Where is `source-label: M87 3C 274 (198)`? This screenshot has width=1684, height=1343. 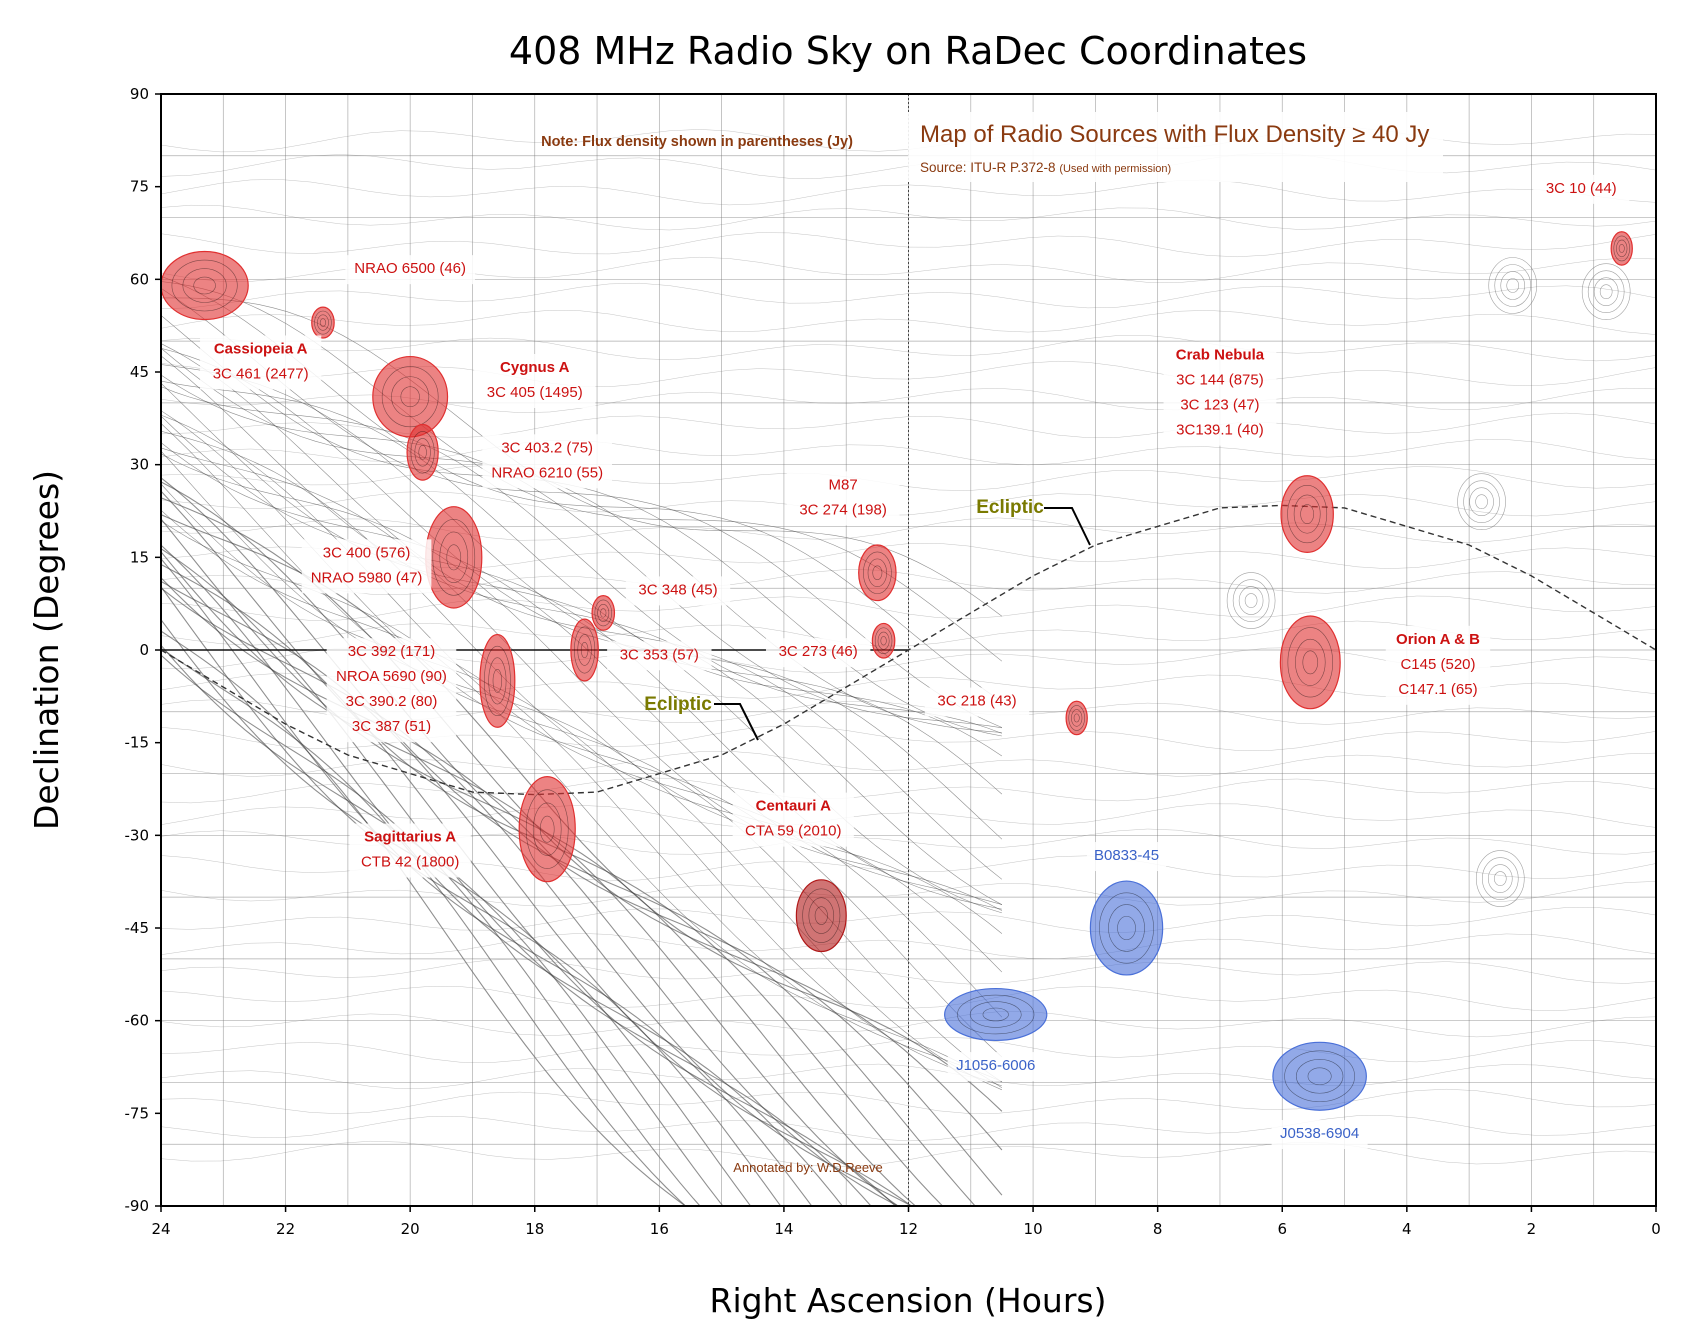 source-label: M87 3C 274 (198) is located at coordinates (843, 498).